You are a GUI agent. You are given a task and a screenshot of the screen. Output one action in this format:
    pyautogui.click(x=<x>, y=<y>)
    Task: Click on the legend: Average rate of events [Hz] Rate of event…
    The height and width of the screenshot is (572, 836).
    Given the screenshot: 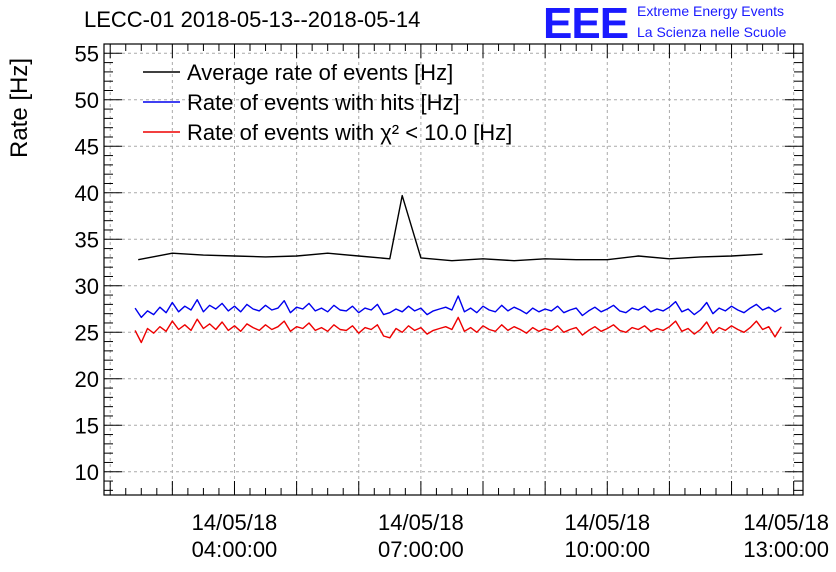 What is the action you would take?
    pyautogui.click(x=327, y=102)
    